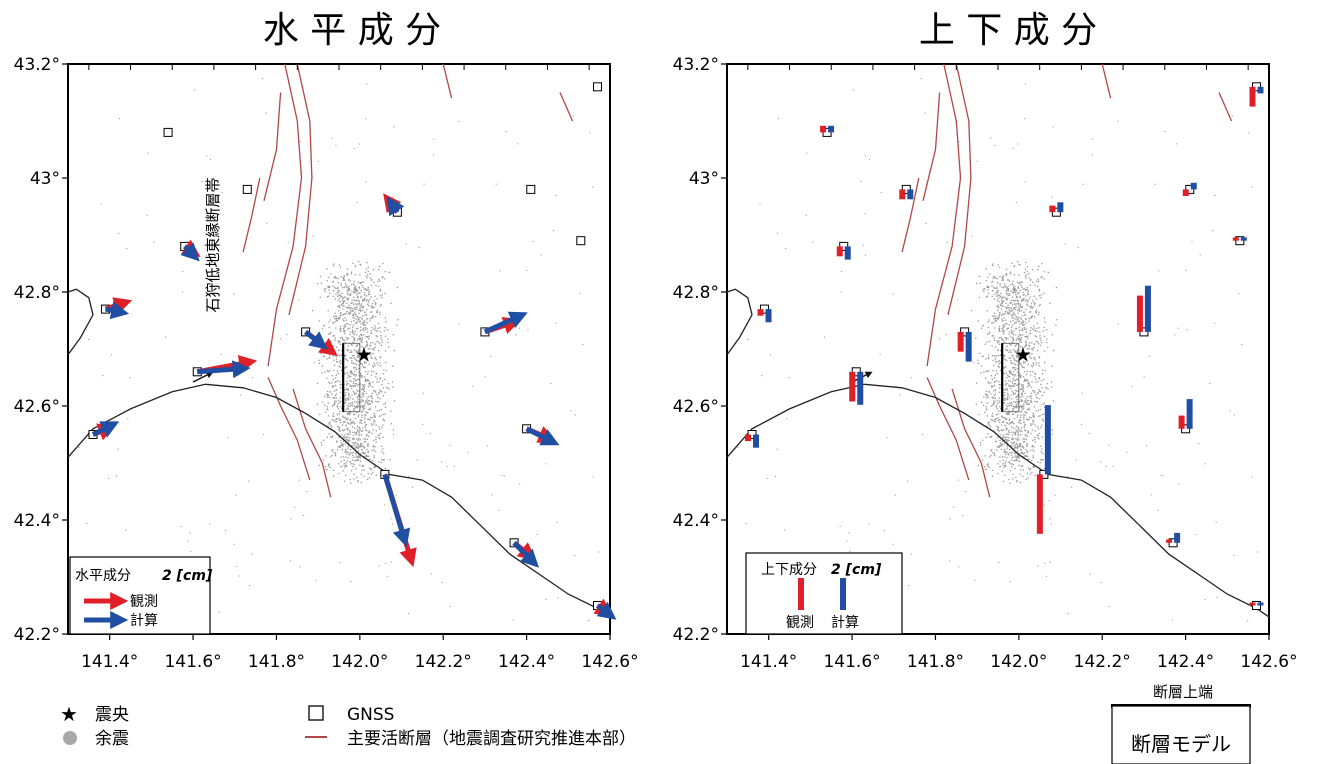 This screenshot has width=1320, height=764. What do you see at coordinates (1023, 355) in the screenshot?
I see `epicenter-star-icon: ★` at bounding box center [1023, 355].